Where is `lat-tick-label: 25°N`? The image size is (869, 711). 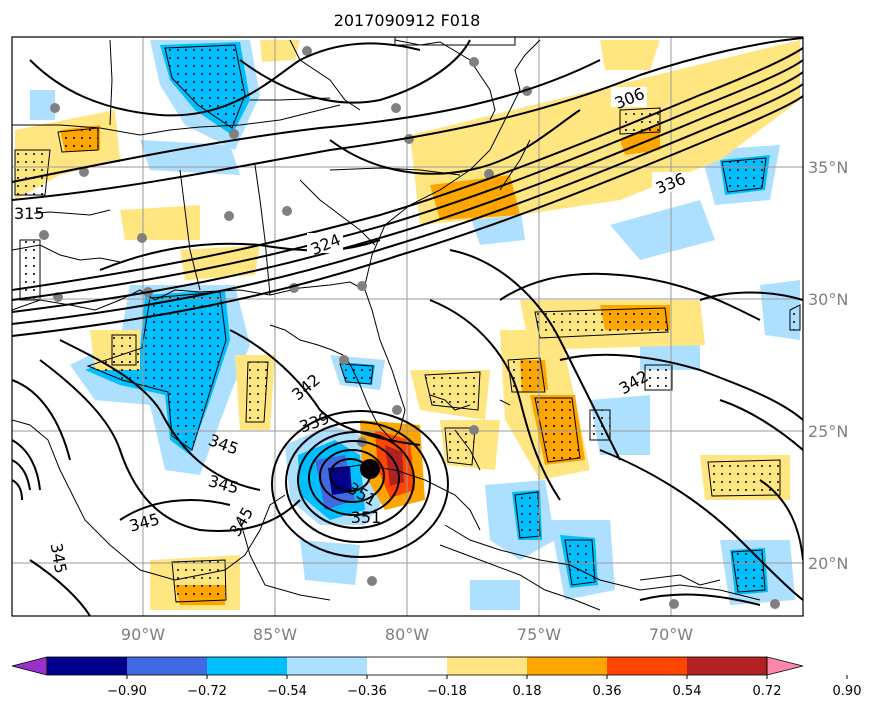
lat-tick-label: 25°N is located at coordinates (828, 431).